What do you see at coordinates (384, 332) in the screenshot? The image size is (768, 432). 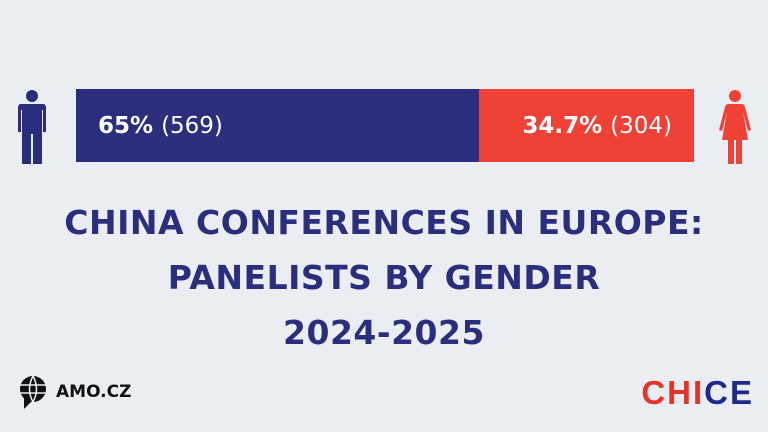 I see `title-line-3: 2024-2025` at bounding box center [384, 332].